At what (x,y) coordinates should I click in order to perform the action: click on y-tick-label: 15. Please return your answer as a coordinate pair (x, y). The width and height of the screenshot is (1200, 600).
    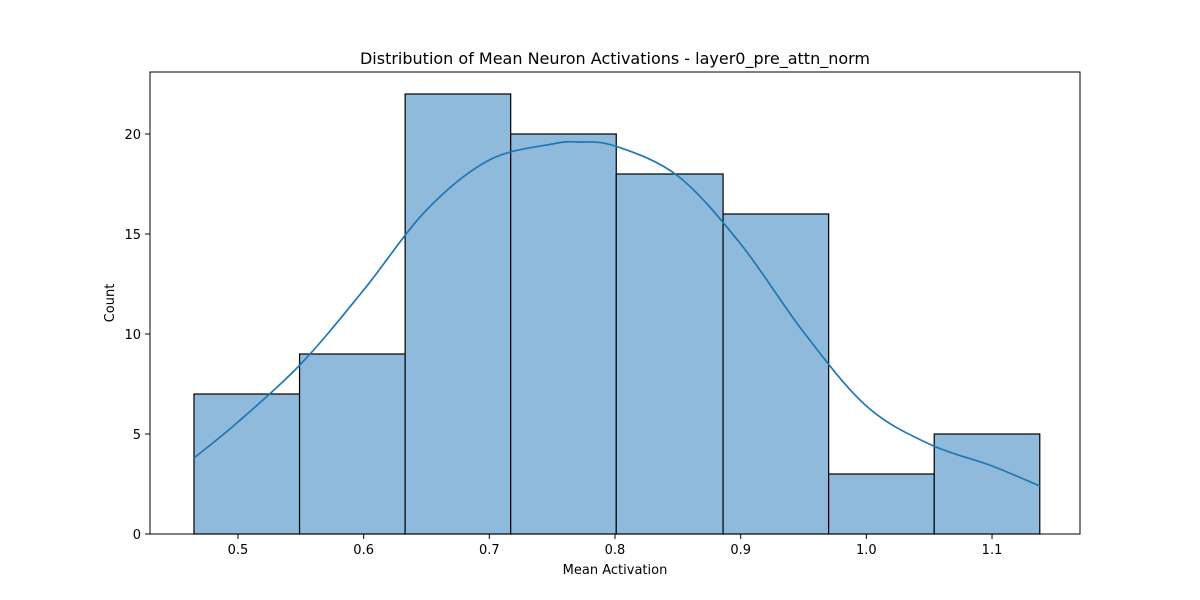
    Looking at the image, I should click on (132, 235).